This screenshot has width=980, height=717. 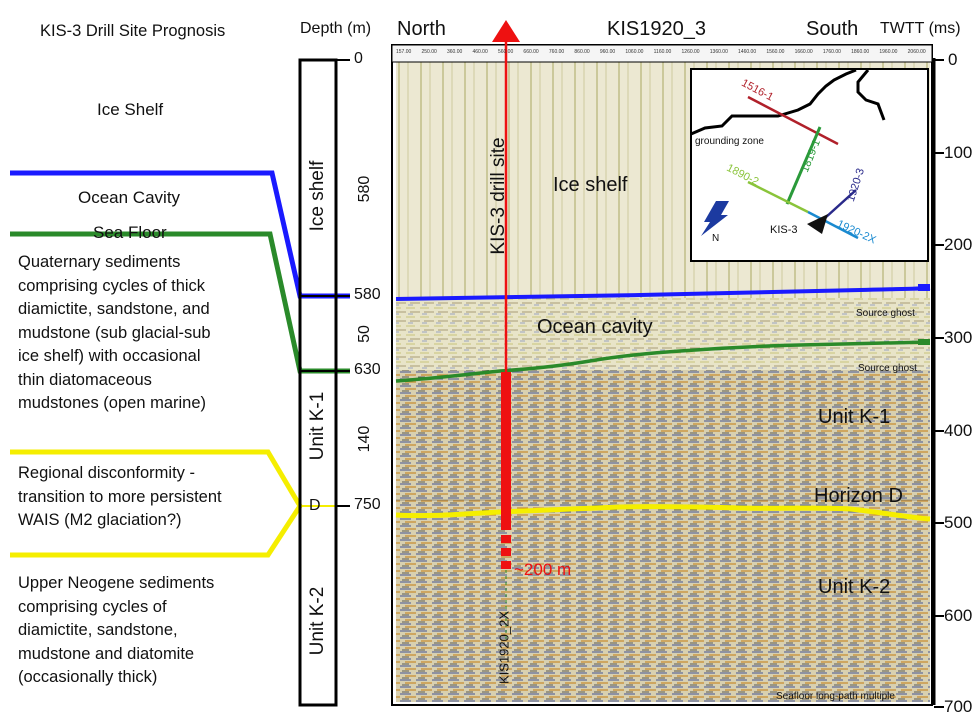 I want to click on seismic-horizon-d-label: Horizon D, so click(x=858, y=496).